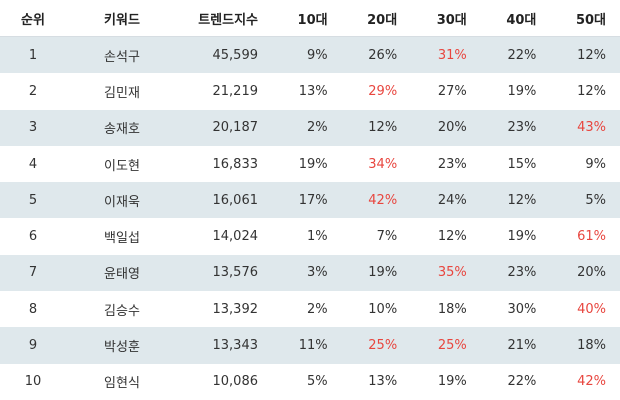 This screenshot has width=620, height=400. I want to click on cell-age-30: 27%, so click(446, 91).